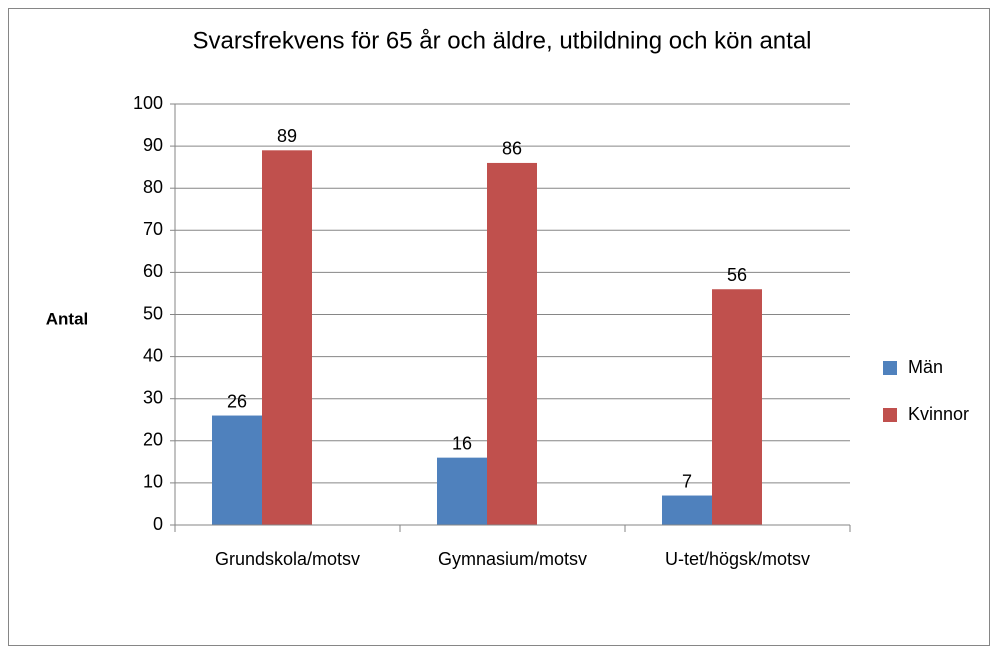 The image size is (998, 654). I want to click on data-label: 86, so click(512, 149).